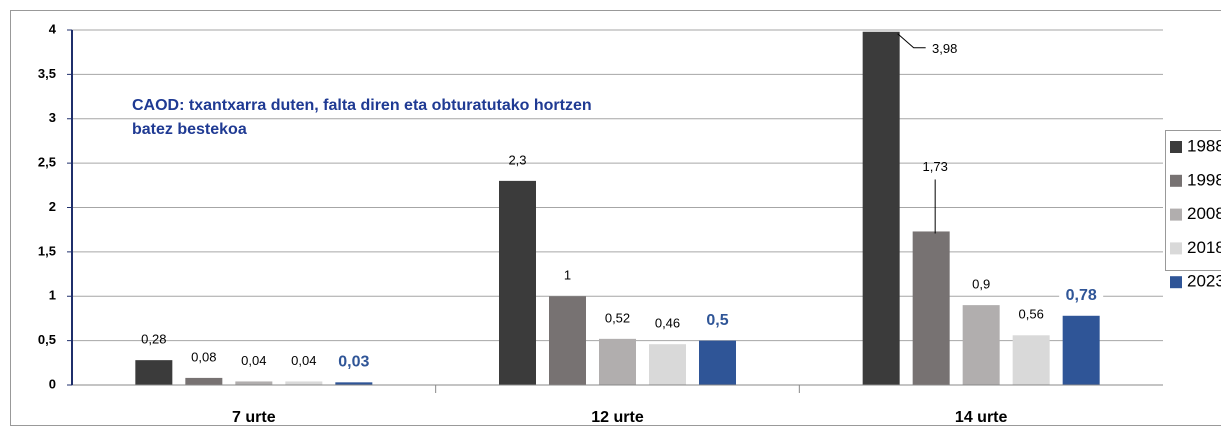 The image size is (1221, 432). What do you see at coordinates (254, 417) in the screenshot?
I see `x-tick-label: 7 urte` at bounding box center [254, 417].